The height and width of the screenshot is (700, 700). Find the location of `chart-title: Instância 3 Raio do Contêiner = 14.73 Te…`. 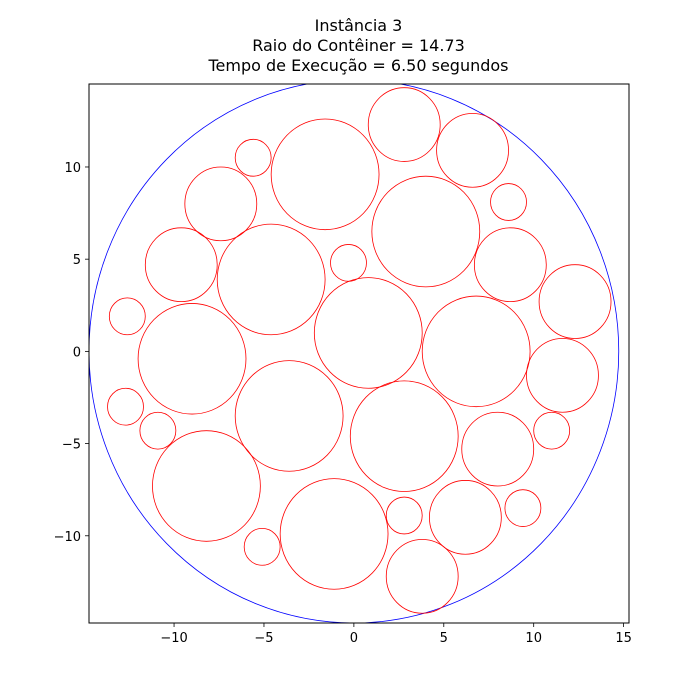

chart-title: Instância 3 Raio do Contêiner = 14.73 Te… is located at coordinates (350, 46).